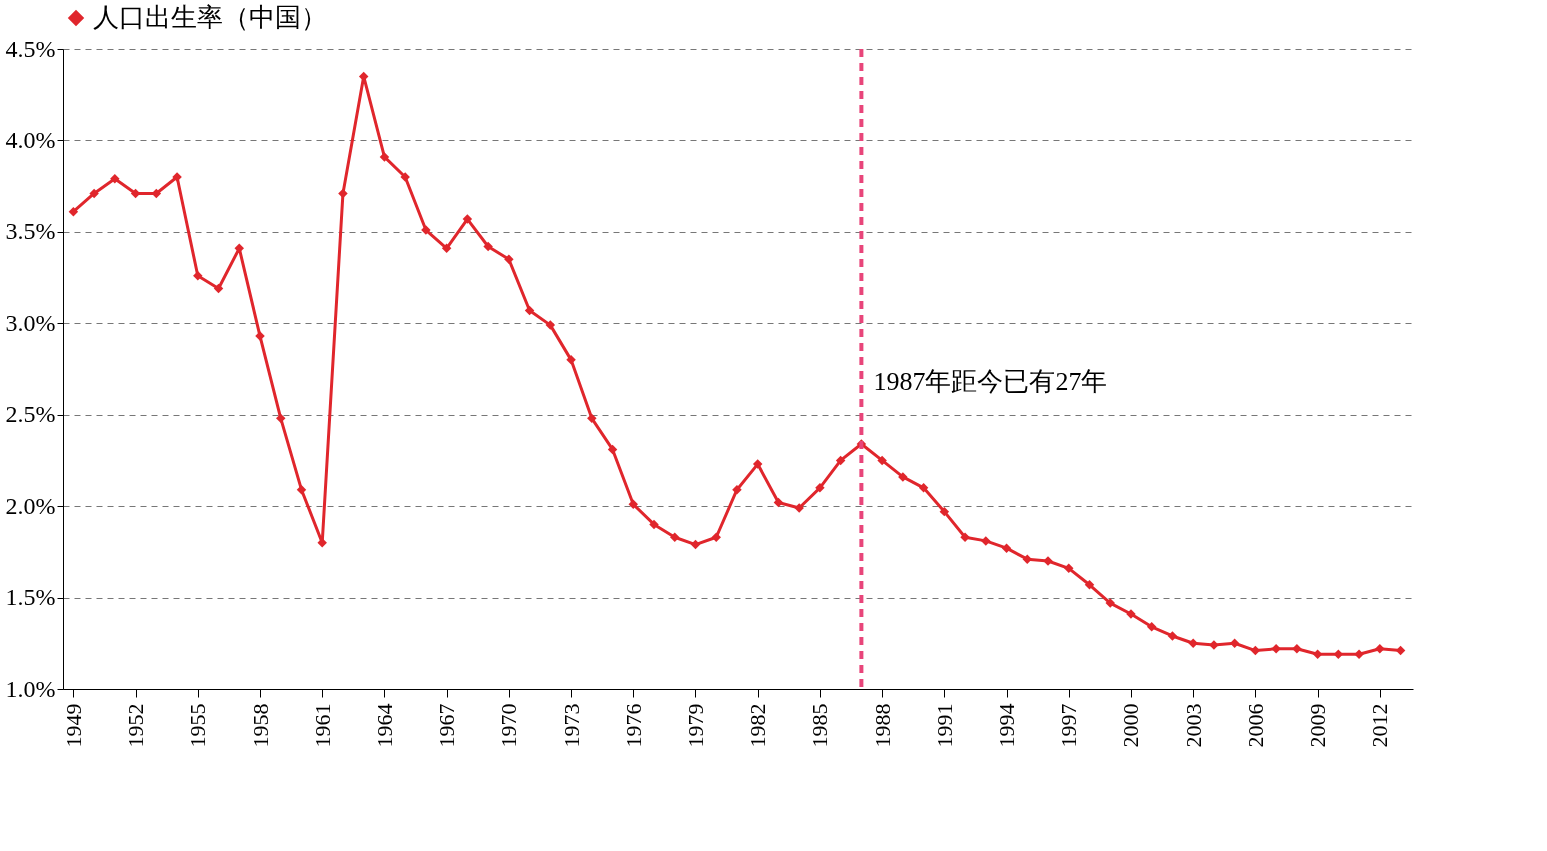  Describe the element at coordinates (447, 725) in the screenshot. I see `x-tick-label: 1967` at that location.